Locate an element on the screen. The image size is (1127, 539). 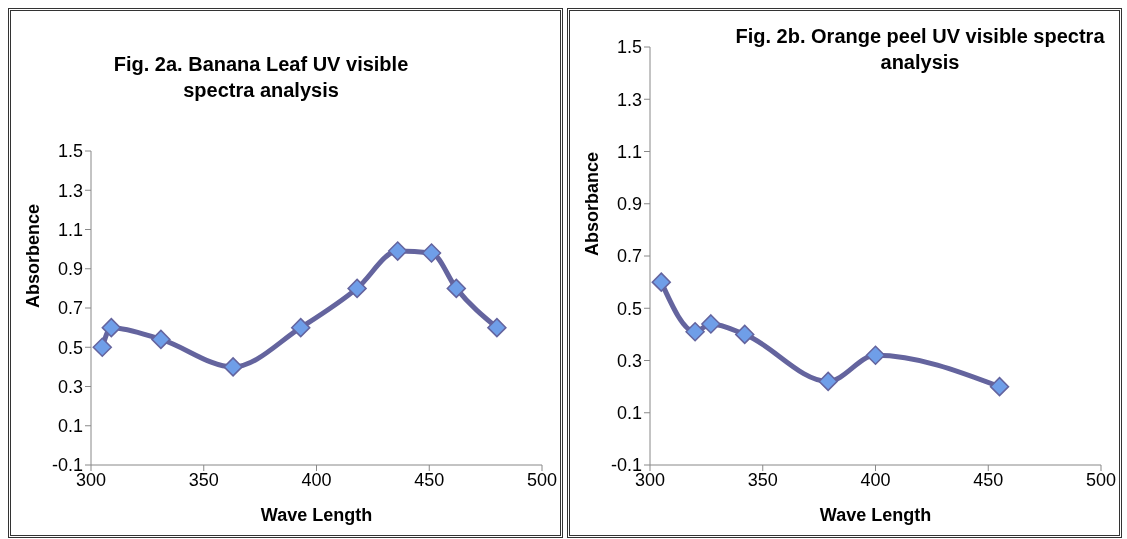
chart-title: Fig. 2b. Orange peel UV visible spectra analysis is located at coordinates (920, 49).